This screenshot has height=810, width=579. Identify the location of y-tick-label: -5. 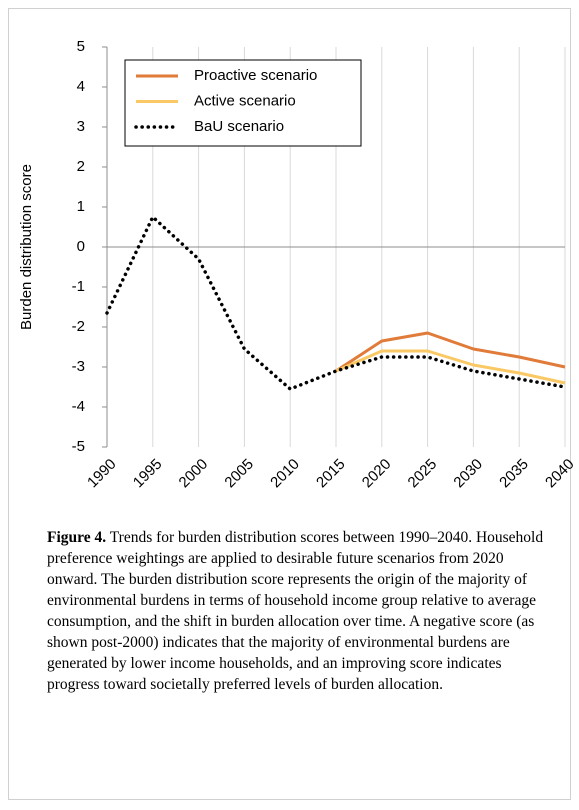
(78, 446).